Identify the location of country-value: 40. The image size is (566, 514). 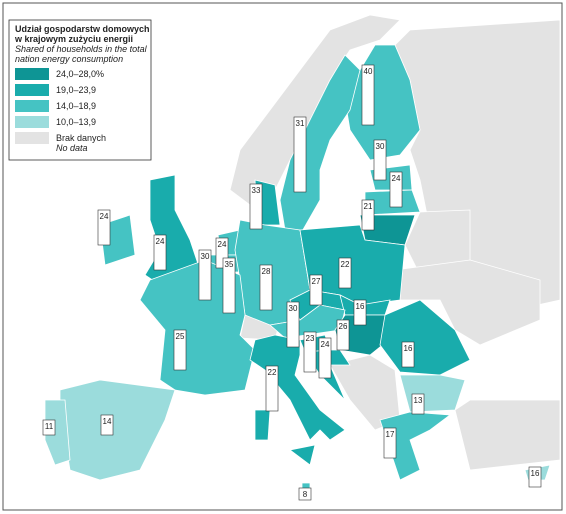
(368, 71).